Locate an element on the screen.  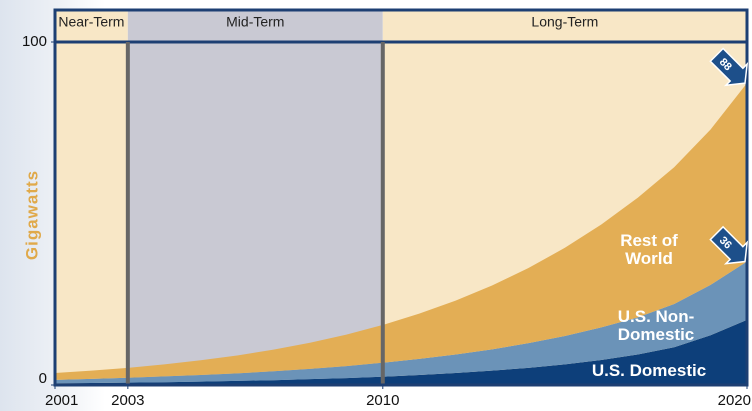
phase-label: Near-Term is located at coordinates (91, 22).